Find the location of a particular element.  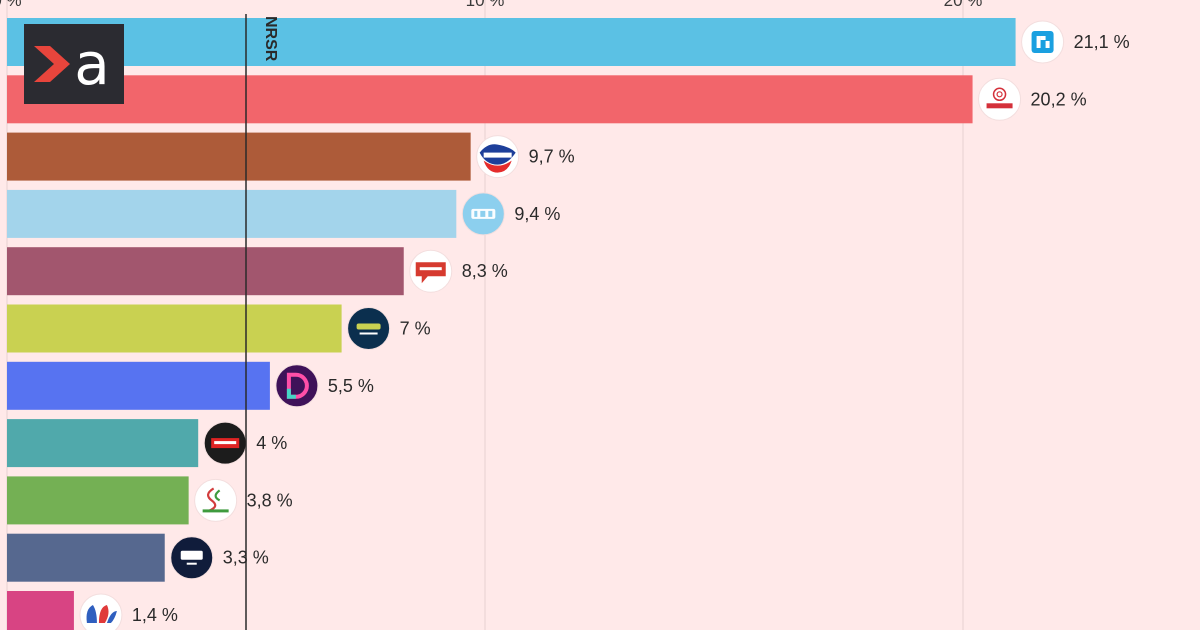

bar-row: 1,4 % is located at coordinates (92, 610).